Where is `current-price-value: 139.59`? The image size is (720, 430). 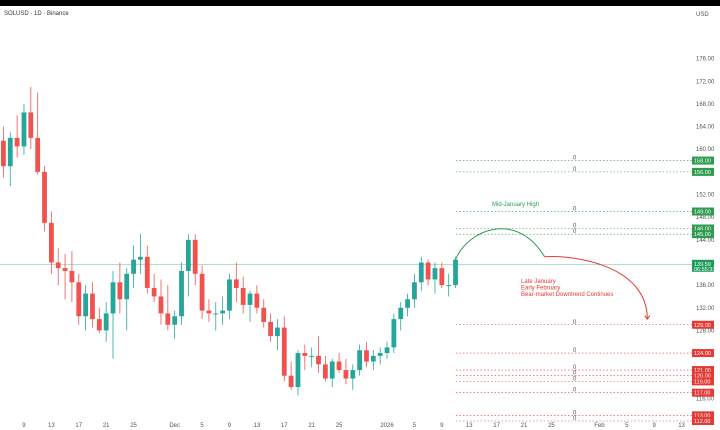 current-price-value: 139.59 is located at coordinates (702, 265).